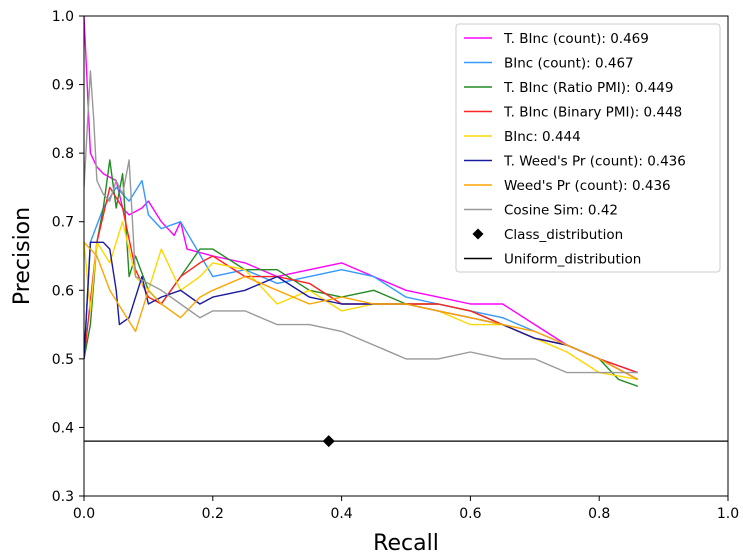 This screenshot has height=555, width=743. Describe the element at coordinates (728, 514) in the screenshot. I see `x-tick-label: 1.0` at that location.